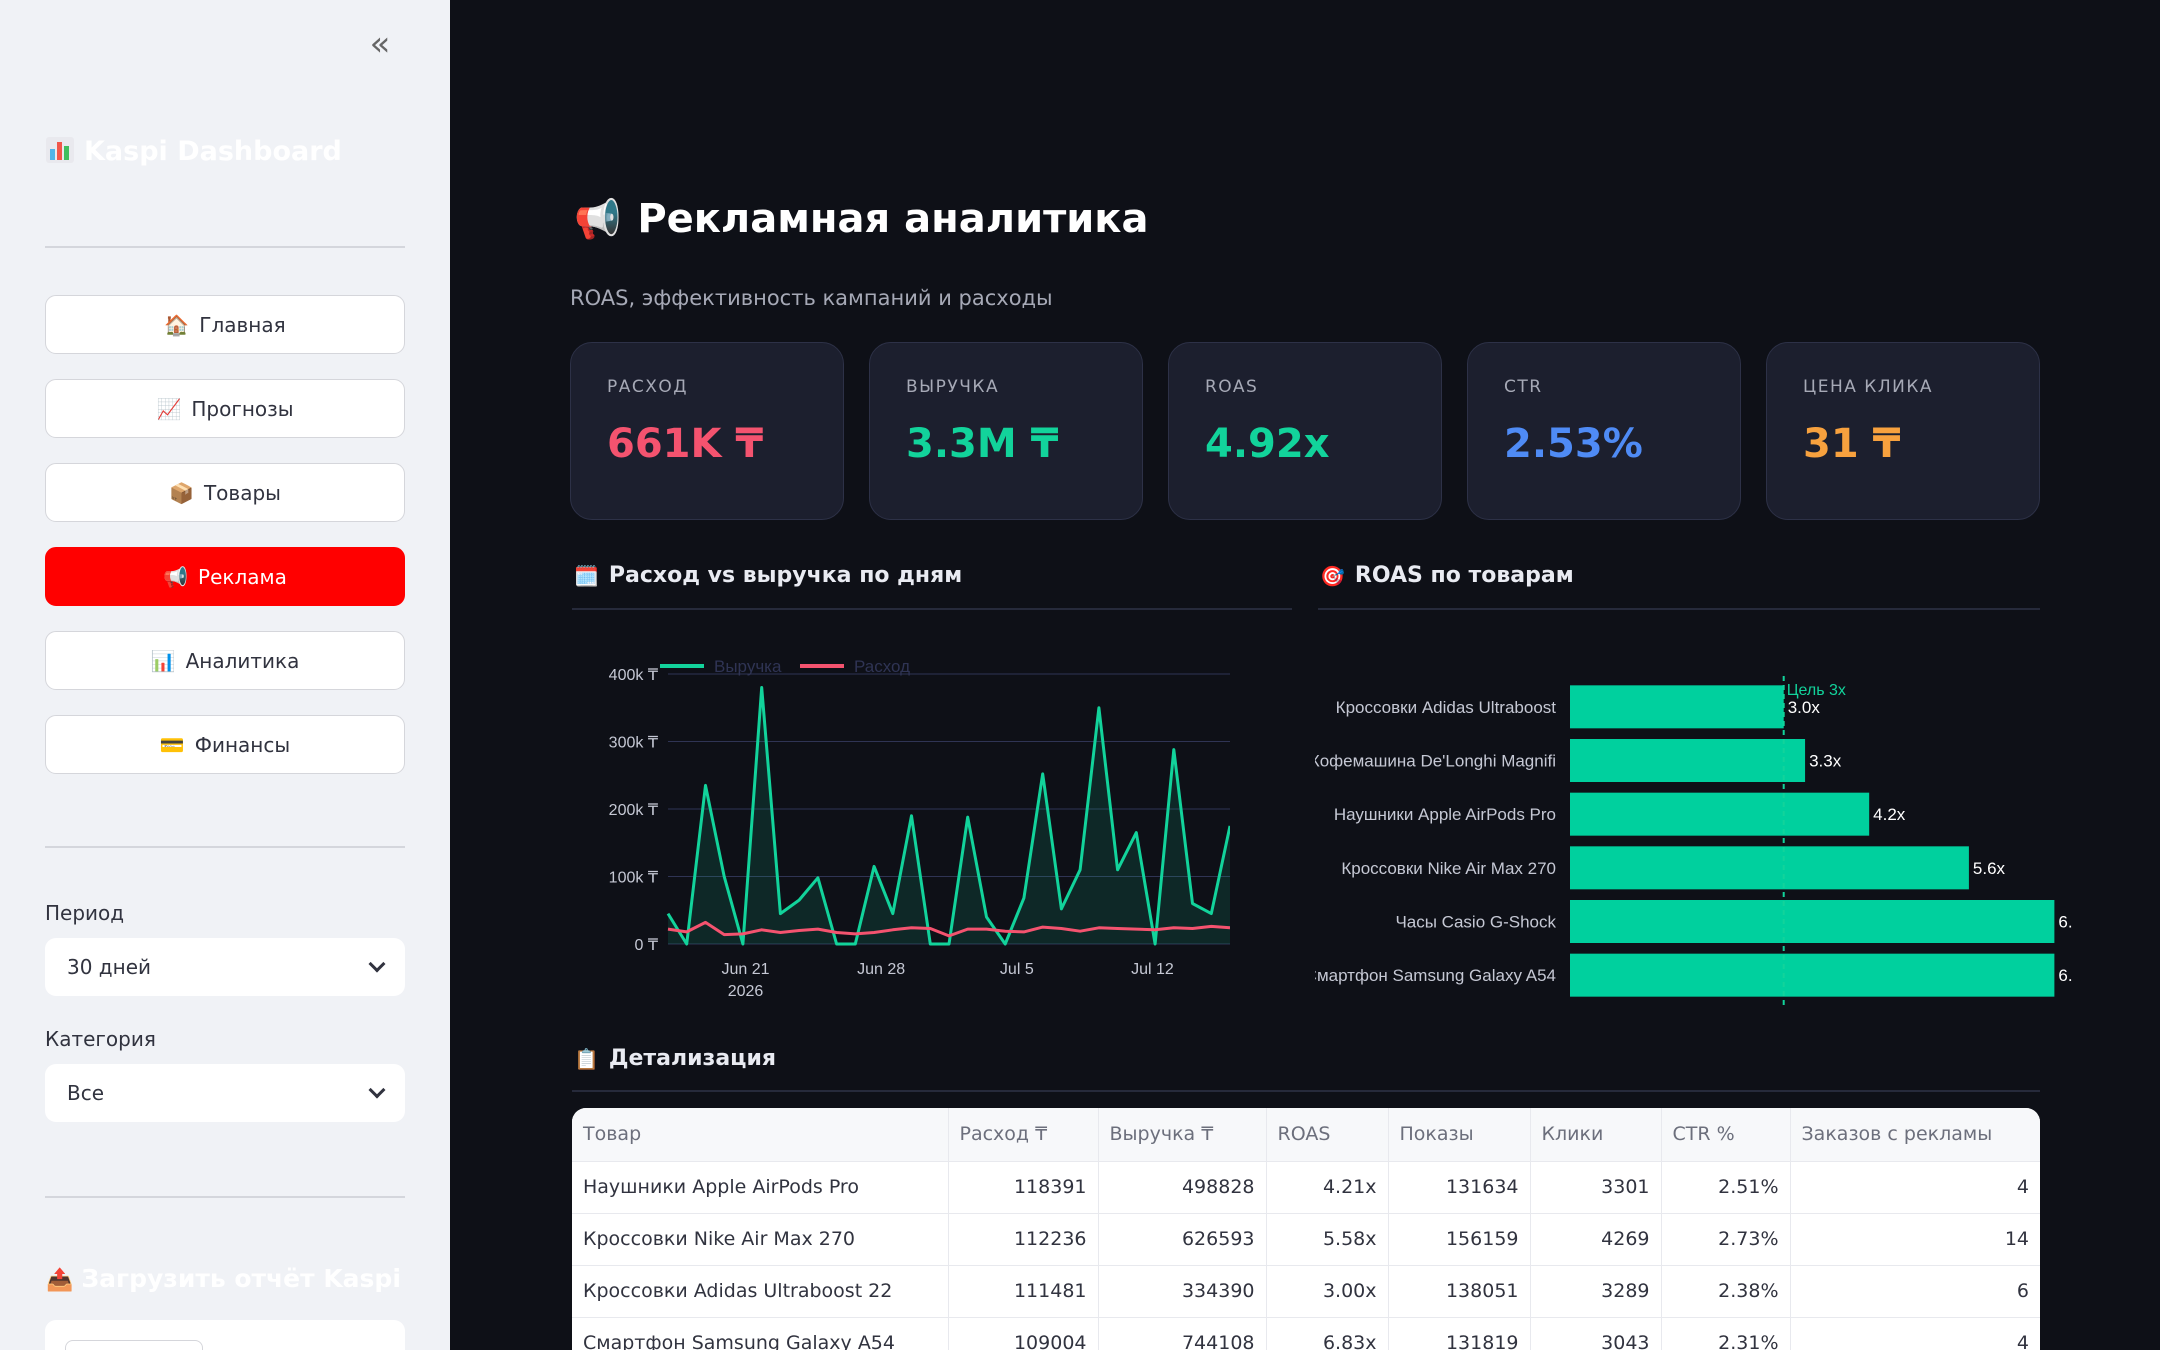 This screenshot has width=2160, height=1350. Describe the element at coordinates (1305, 431) in the screenshot. I see `kpi-card-roas: ROAS 4.92x` at that location.